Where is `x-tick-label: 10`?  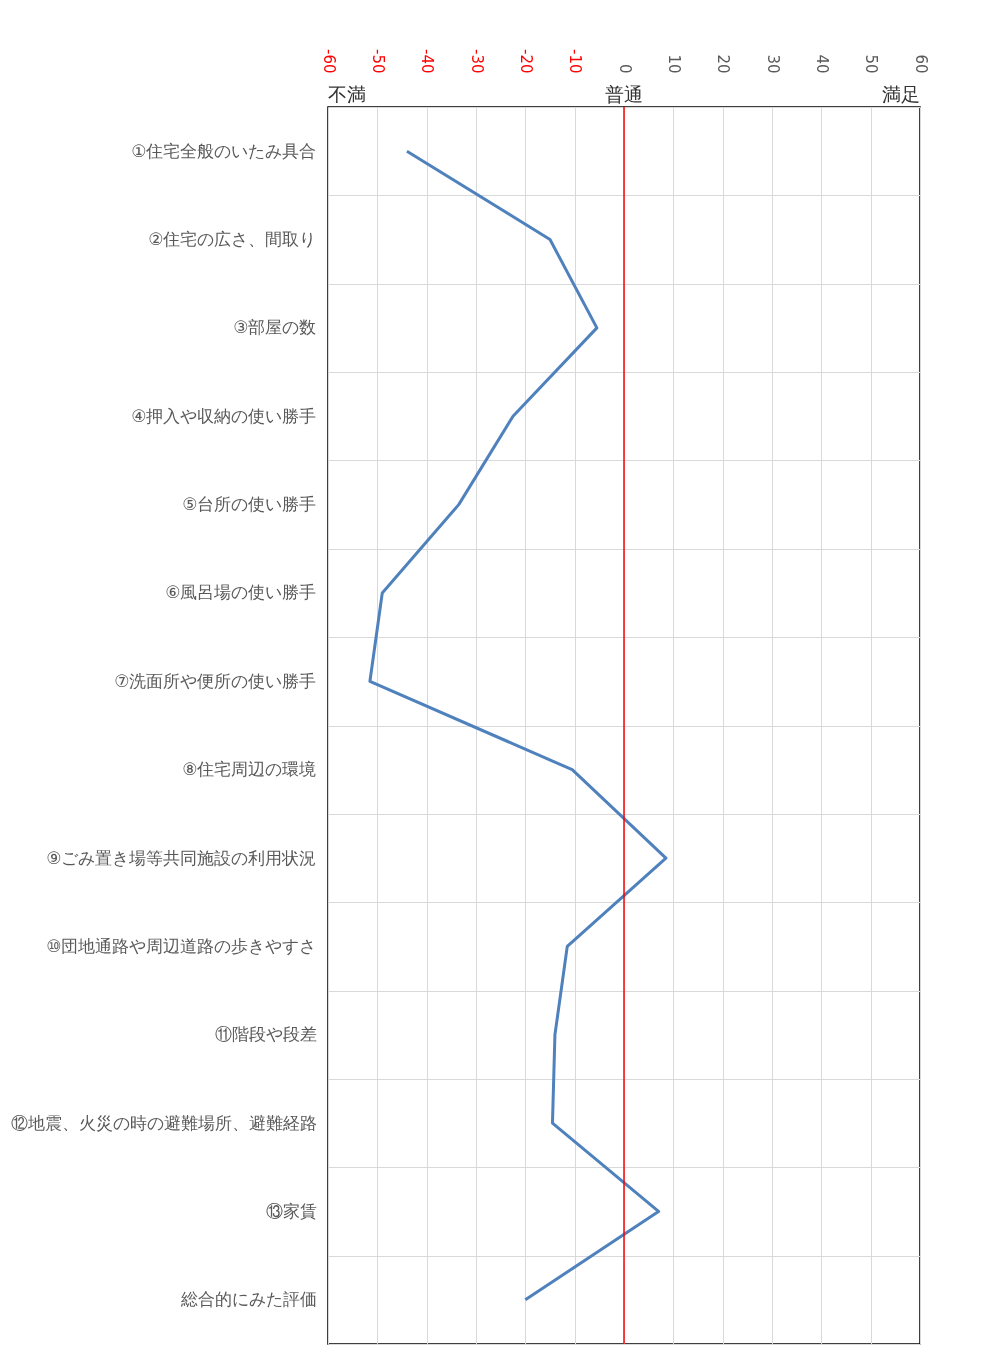 x-tick-label: 10 is located at coordinates (673, 64).